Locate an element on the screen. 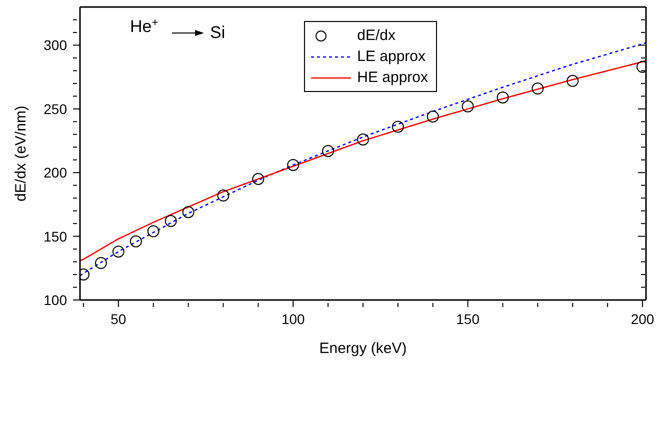  legend-label: HE approx is located at coordinates (392, 78).